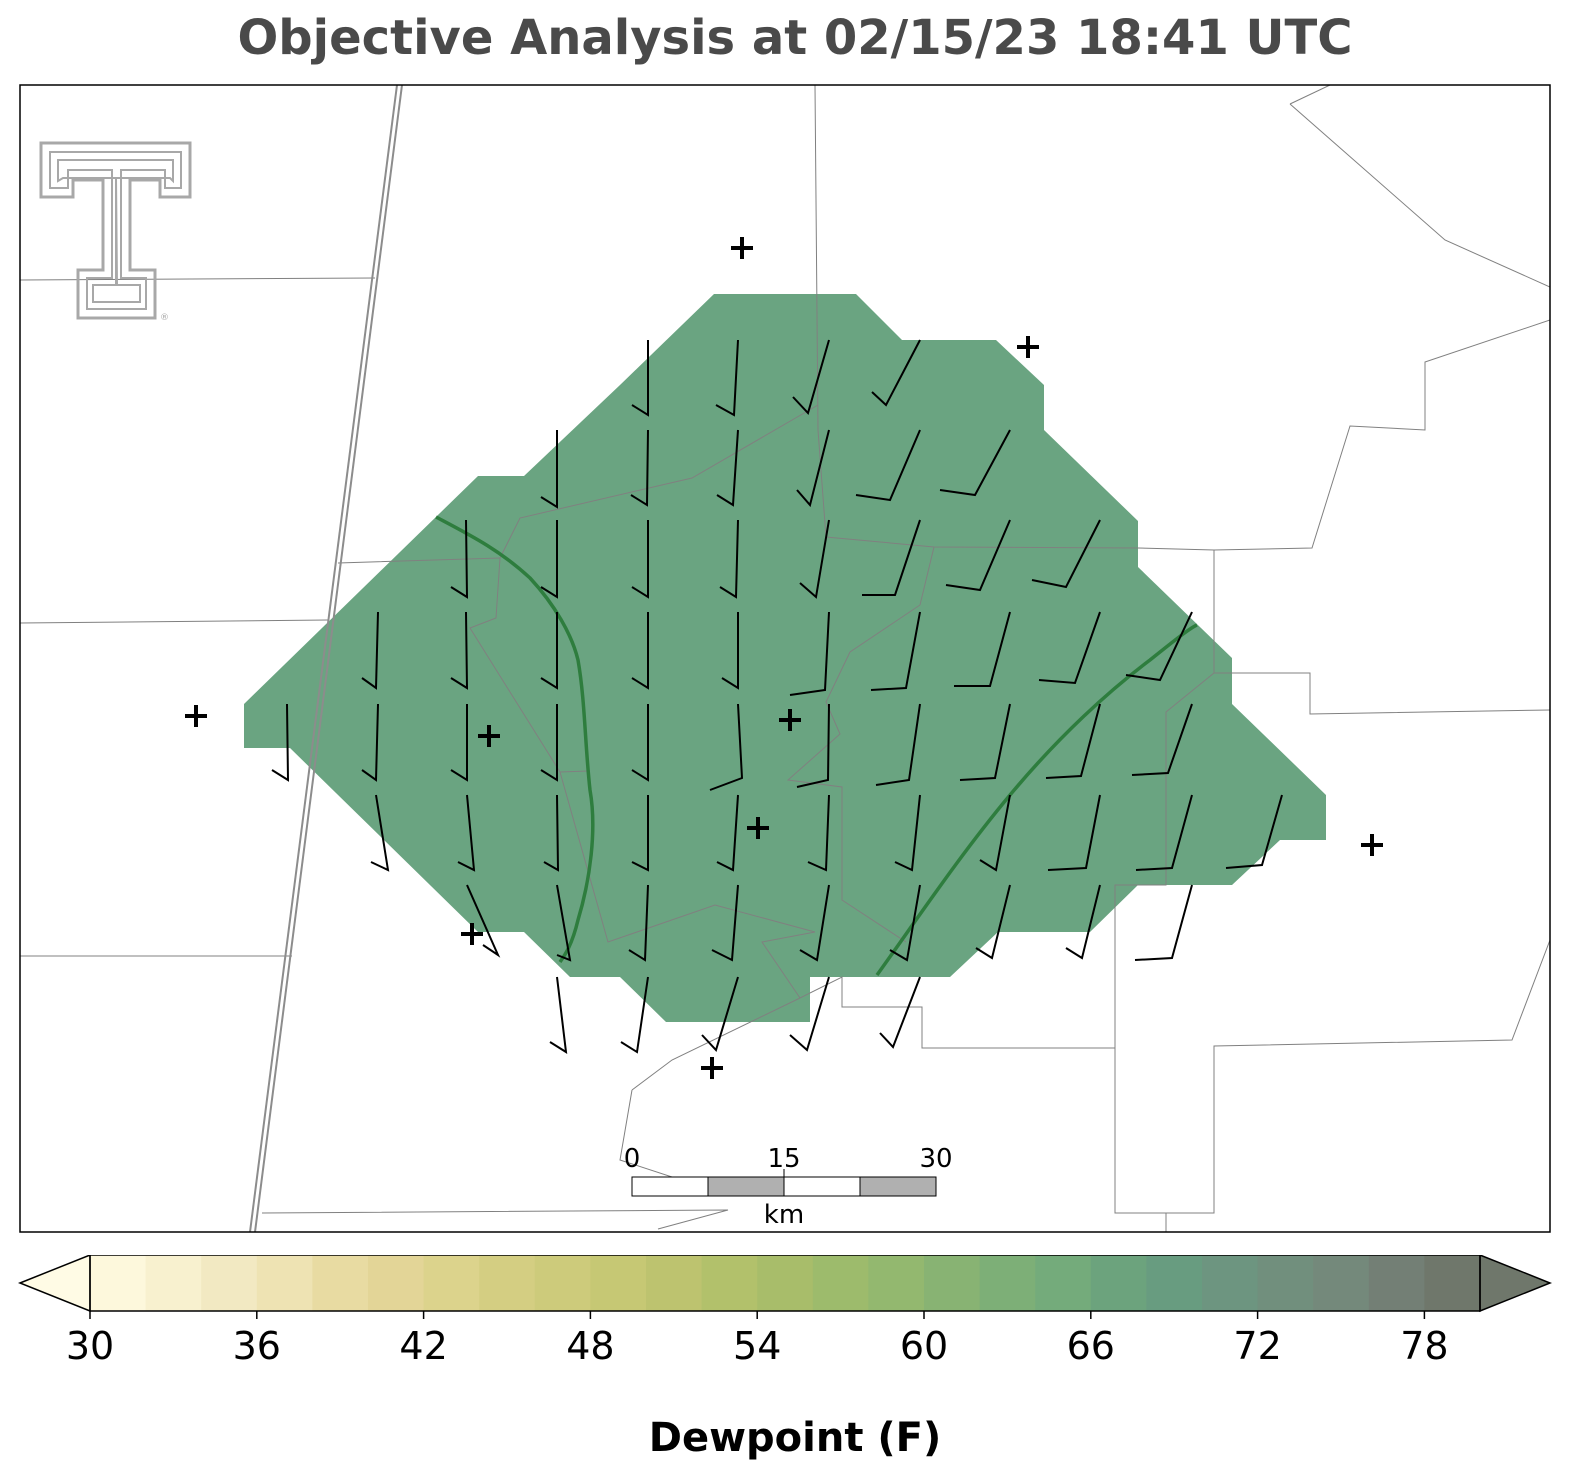  What do you see at coordinates (935, 1159) in the screenshot?
I see `scale-tick-label: 30` at bounding box center [935, 1159].